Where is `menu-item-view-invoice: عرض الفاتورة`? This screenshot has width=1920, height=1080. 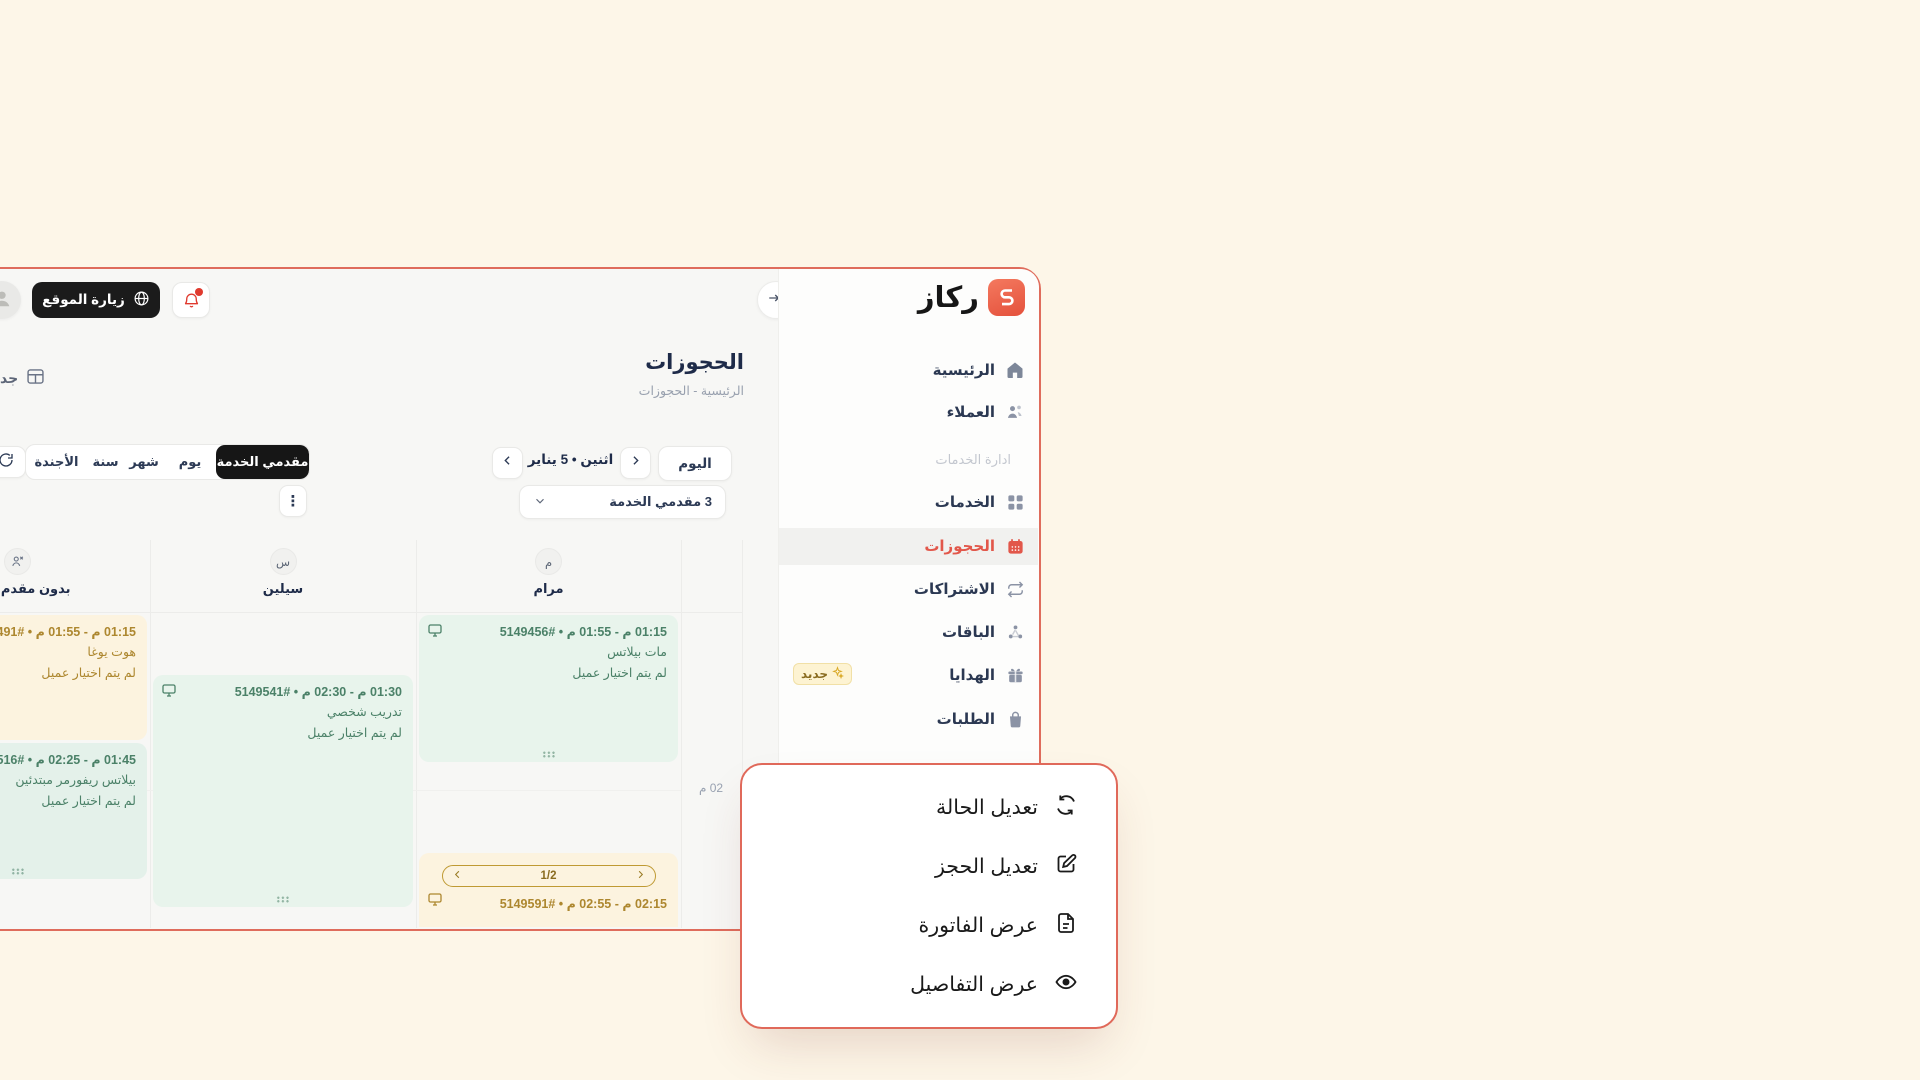 menu-item-view-invoice: عرض الفاتورة is located at coordinates (929, 925).